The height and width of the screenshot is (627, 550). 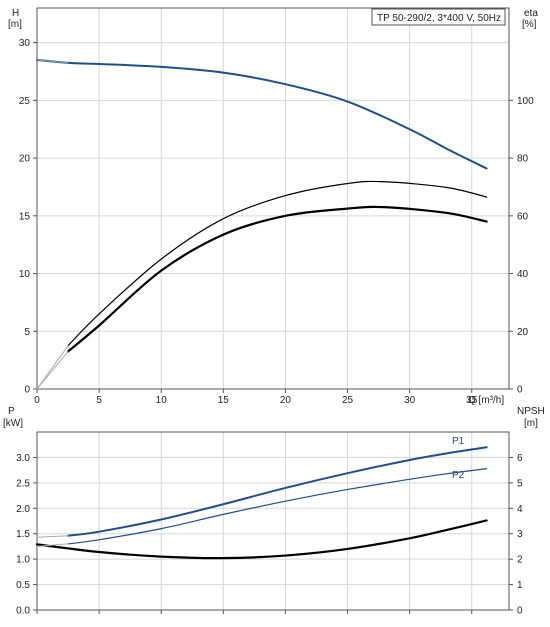 What do you see at coordinates (37, 400) in the screenshot?
I see `x-tick-label-0: 0` at bounding box center [37, 400].